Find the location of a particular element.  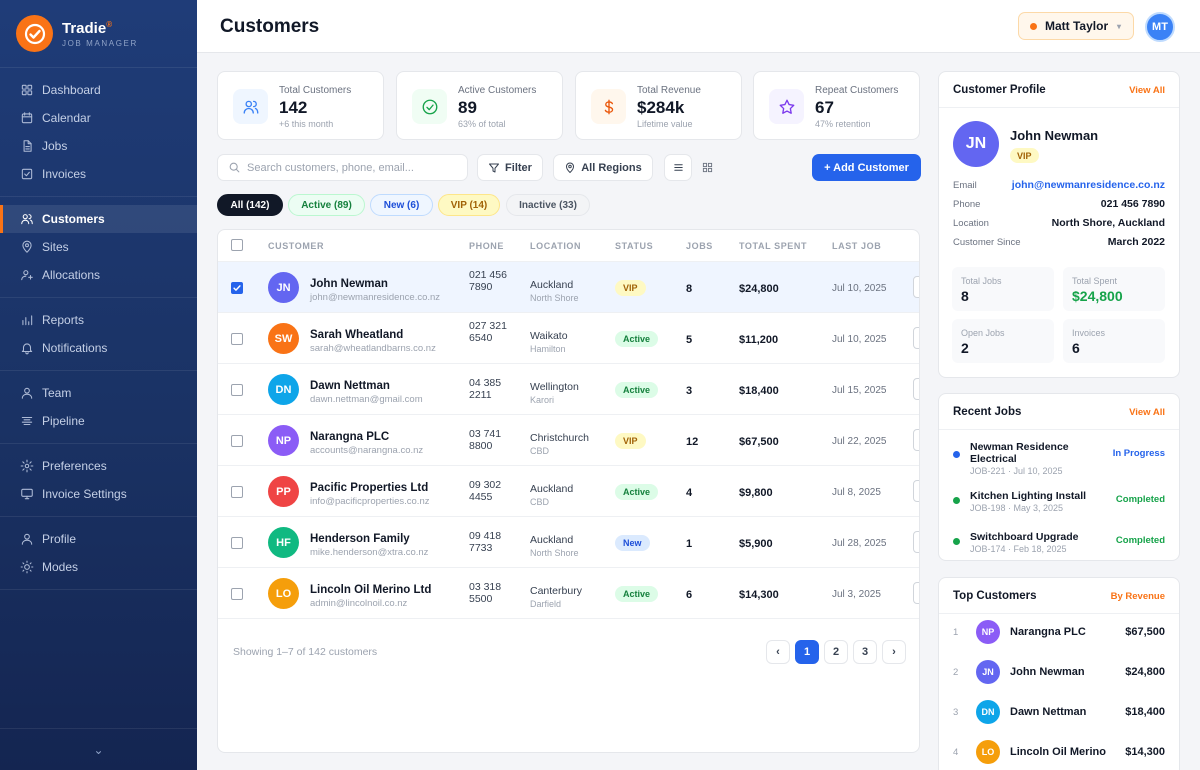

search-box is located at coordinates (342, 167).